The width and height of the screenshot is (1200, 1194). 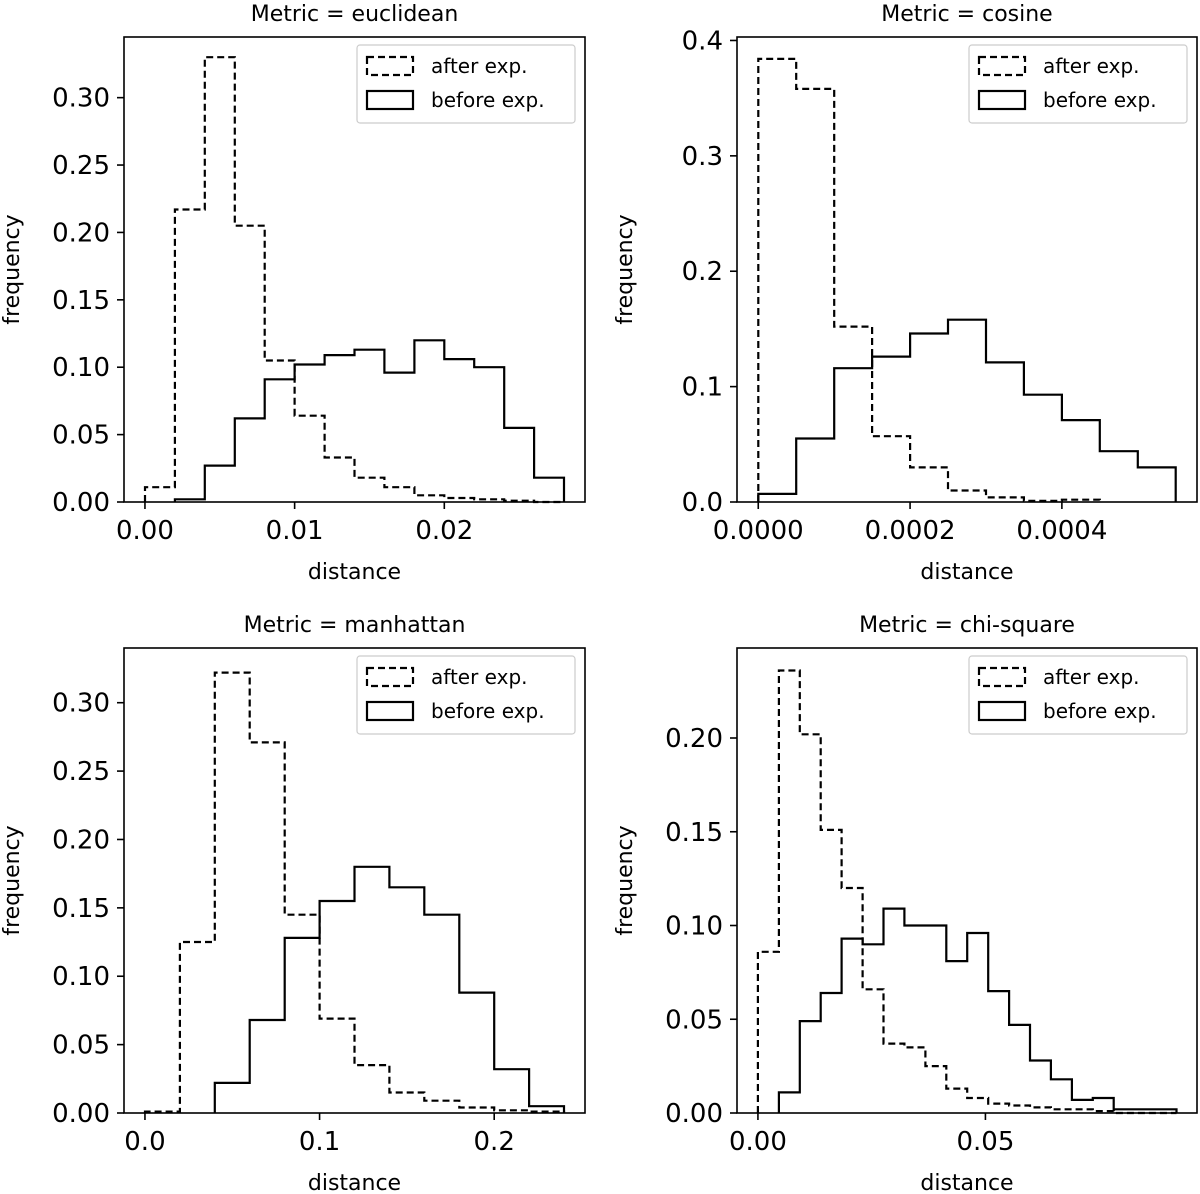 What do you see at coordinates (910, 531) in the screenshot?
I see `x-tick-label: 0.0002` at bounding box center [910, 531].